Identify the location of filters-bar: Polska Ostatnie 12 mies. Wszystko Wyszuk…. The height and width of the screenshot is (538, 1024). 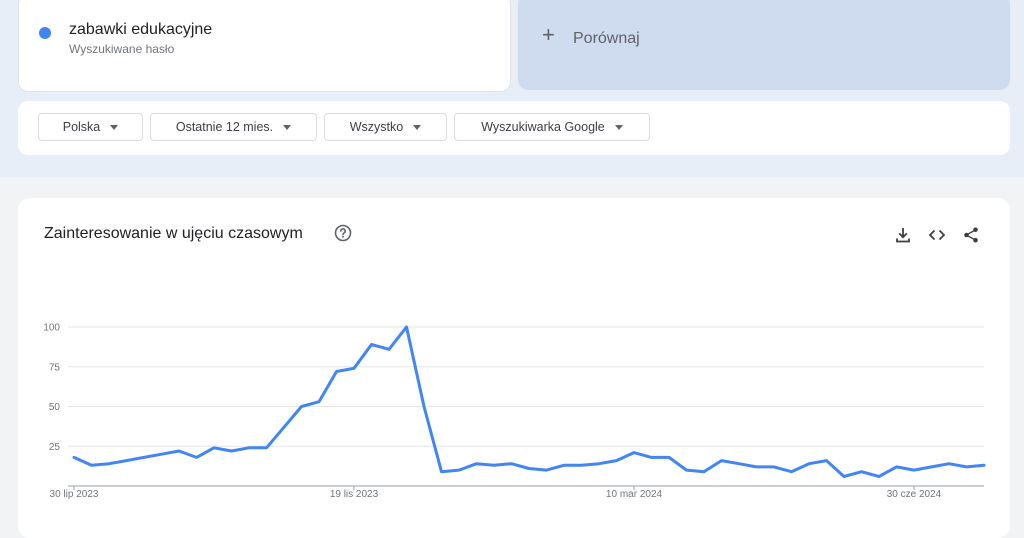
(514, 128).